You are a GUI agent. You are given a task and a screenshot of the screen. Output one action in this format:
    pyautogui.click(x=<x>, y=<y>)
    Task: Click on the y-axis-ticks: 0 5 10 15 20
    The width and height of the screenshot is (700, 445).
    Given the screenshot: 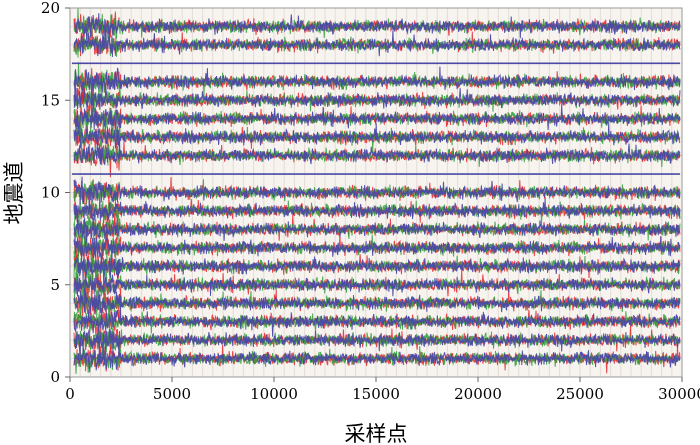 What is the action you would take?
    pyautogui.click(x=55, y=193)
    